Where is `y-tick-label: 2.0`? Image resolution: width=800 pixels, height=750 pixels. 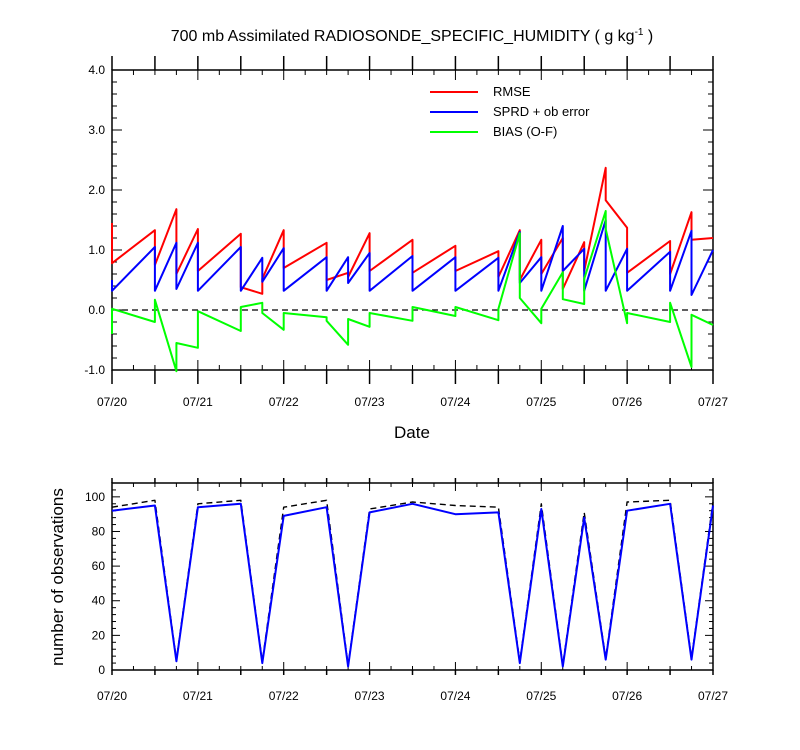 y-tick-label: 2.0 is located at coordinates (96, 190).